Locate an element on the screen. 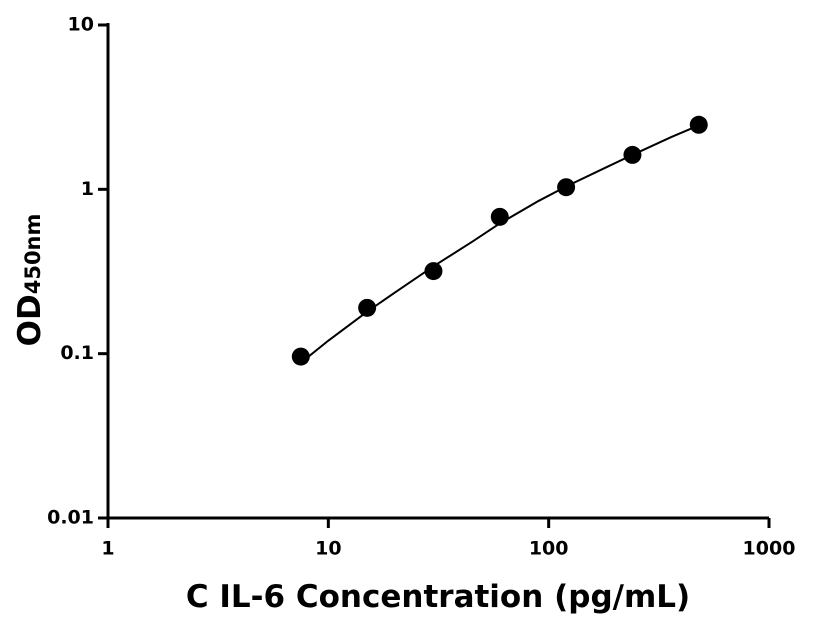 The image size is (816, 640). y-axis-label: OD450nm is located at coordinates (30, 280).